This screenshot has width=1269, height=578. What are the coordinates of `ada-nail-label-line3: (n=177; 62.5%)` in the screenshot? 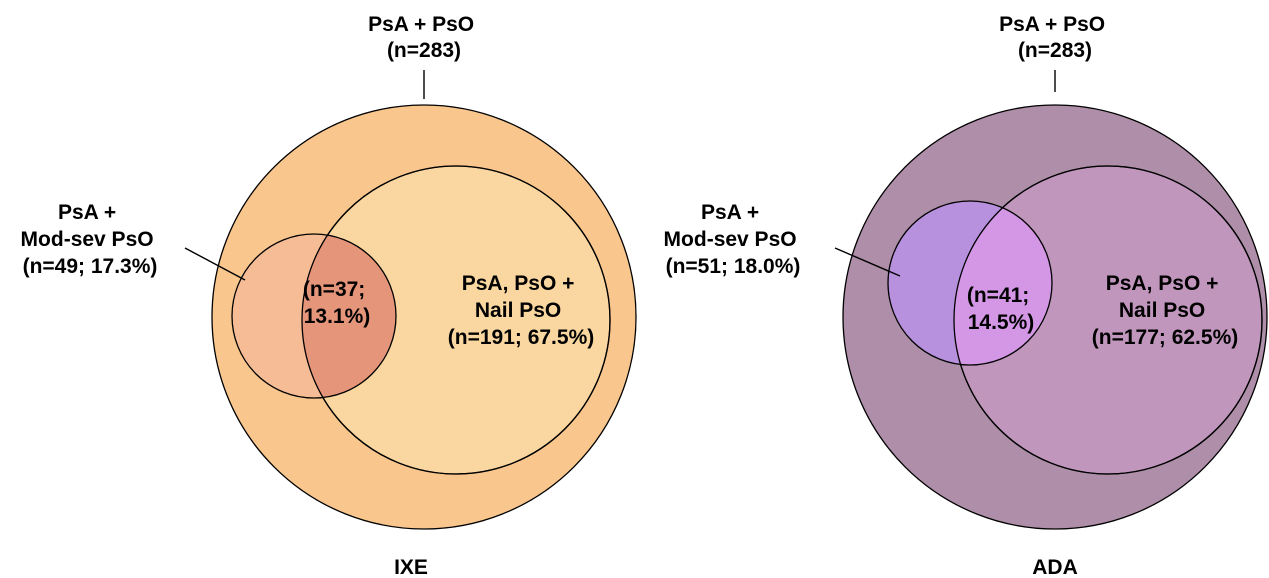 It's located at (1165, 337).